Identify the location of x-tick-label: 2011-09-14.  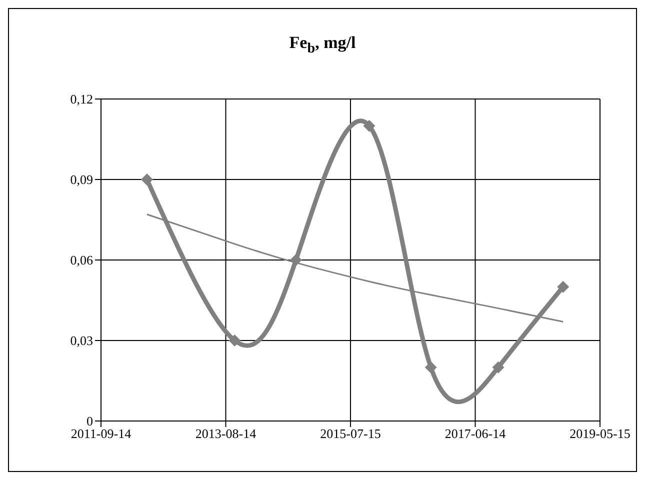
(101, 434).